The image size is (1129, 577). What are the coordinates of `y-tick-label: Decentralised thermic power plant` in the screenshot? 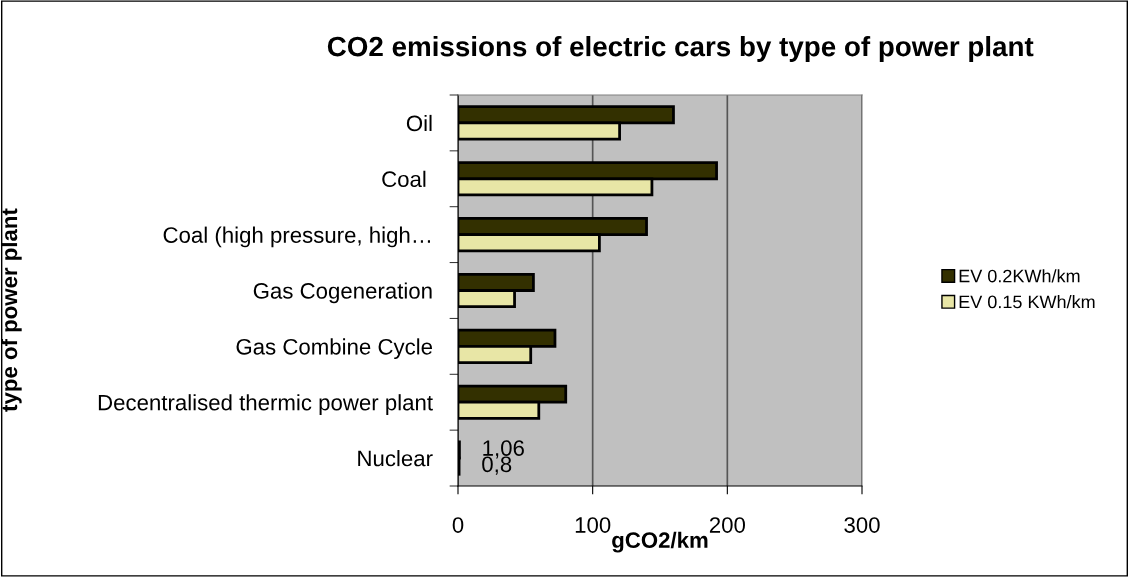 It's located at (265, 404).